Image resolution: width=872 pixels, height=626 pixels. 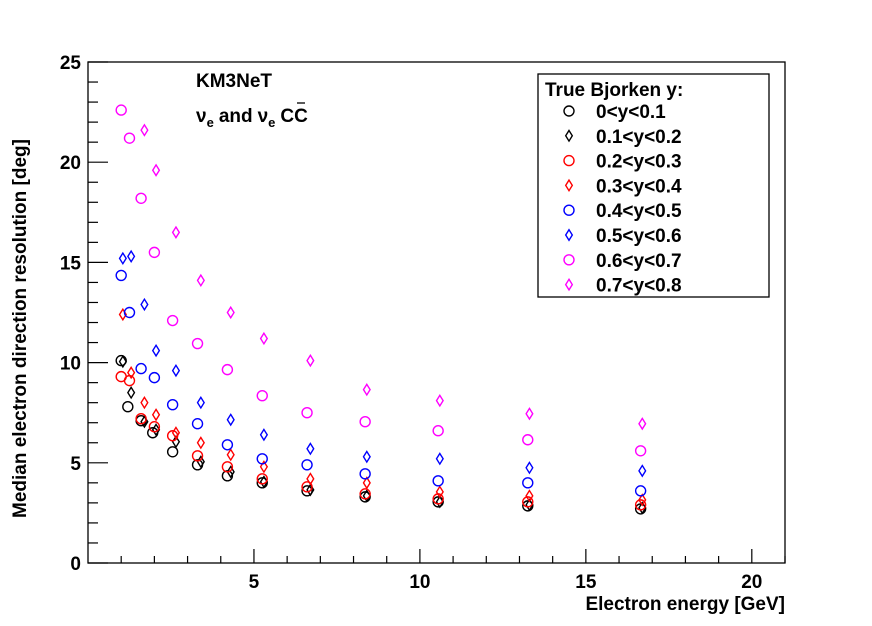 I want to click on experiment-label: KM3NeT, so click(x=234, y=81).